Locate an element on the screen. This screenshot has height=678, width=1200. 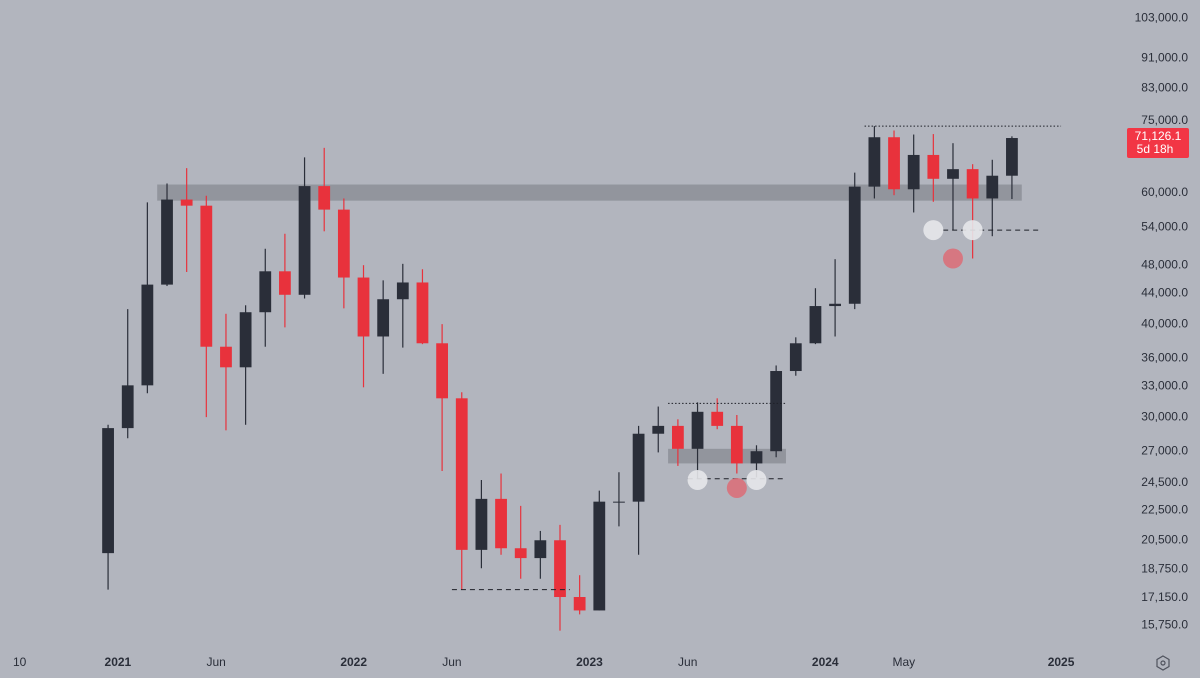
y-tick-label: 44,000.0 is located at coordinates (1164, 292).